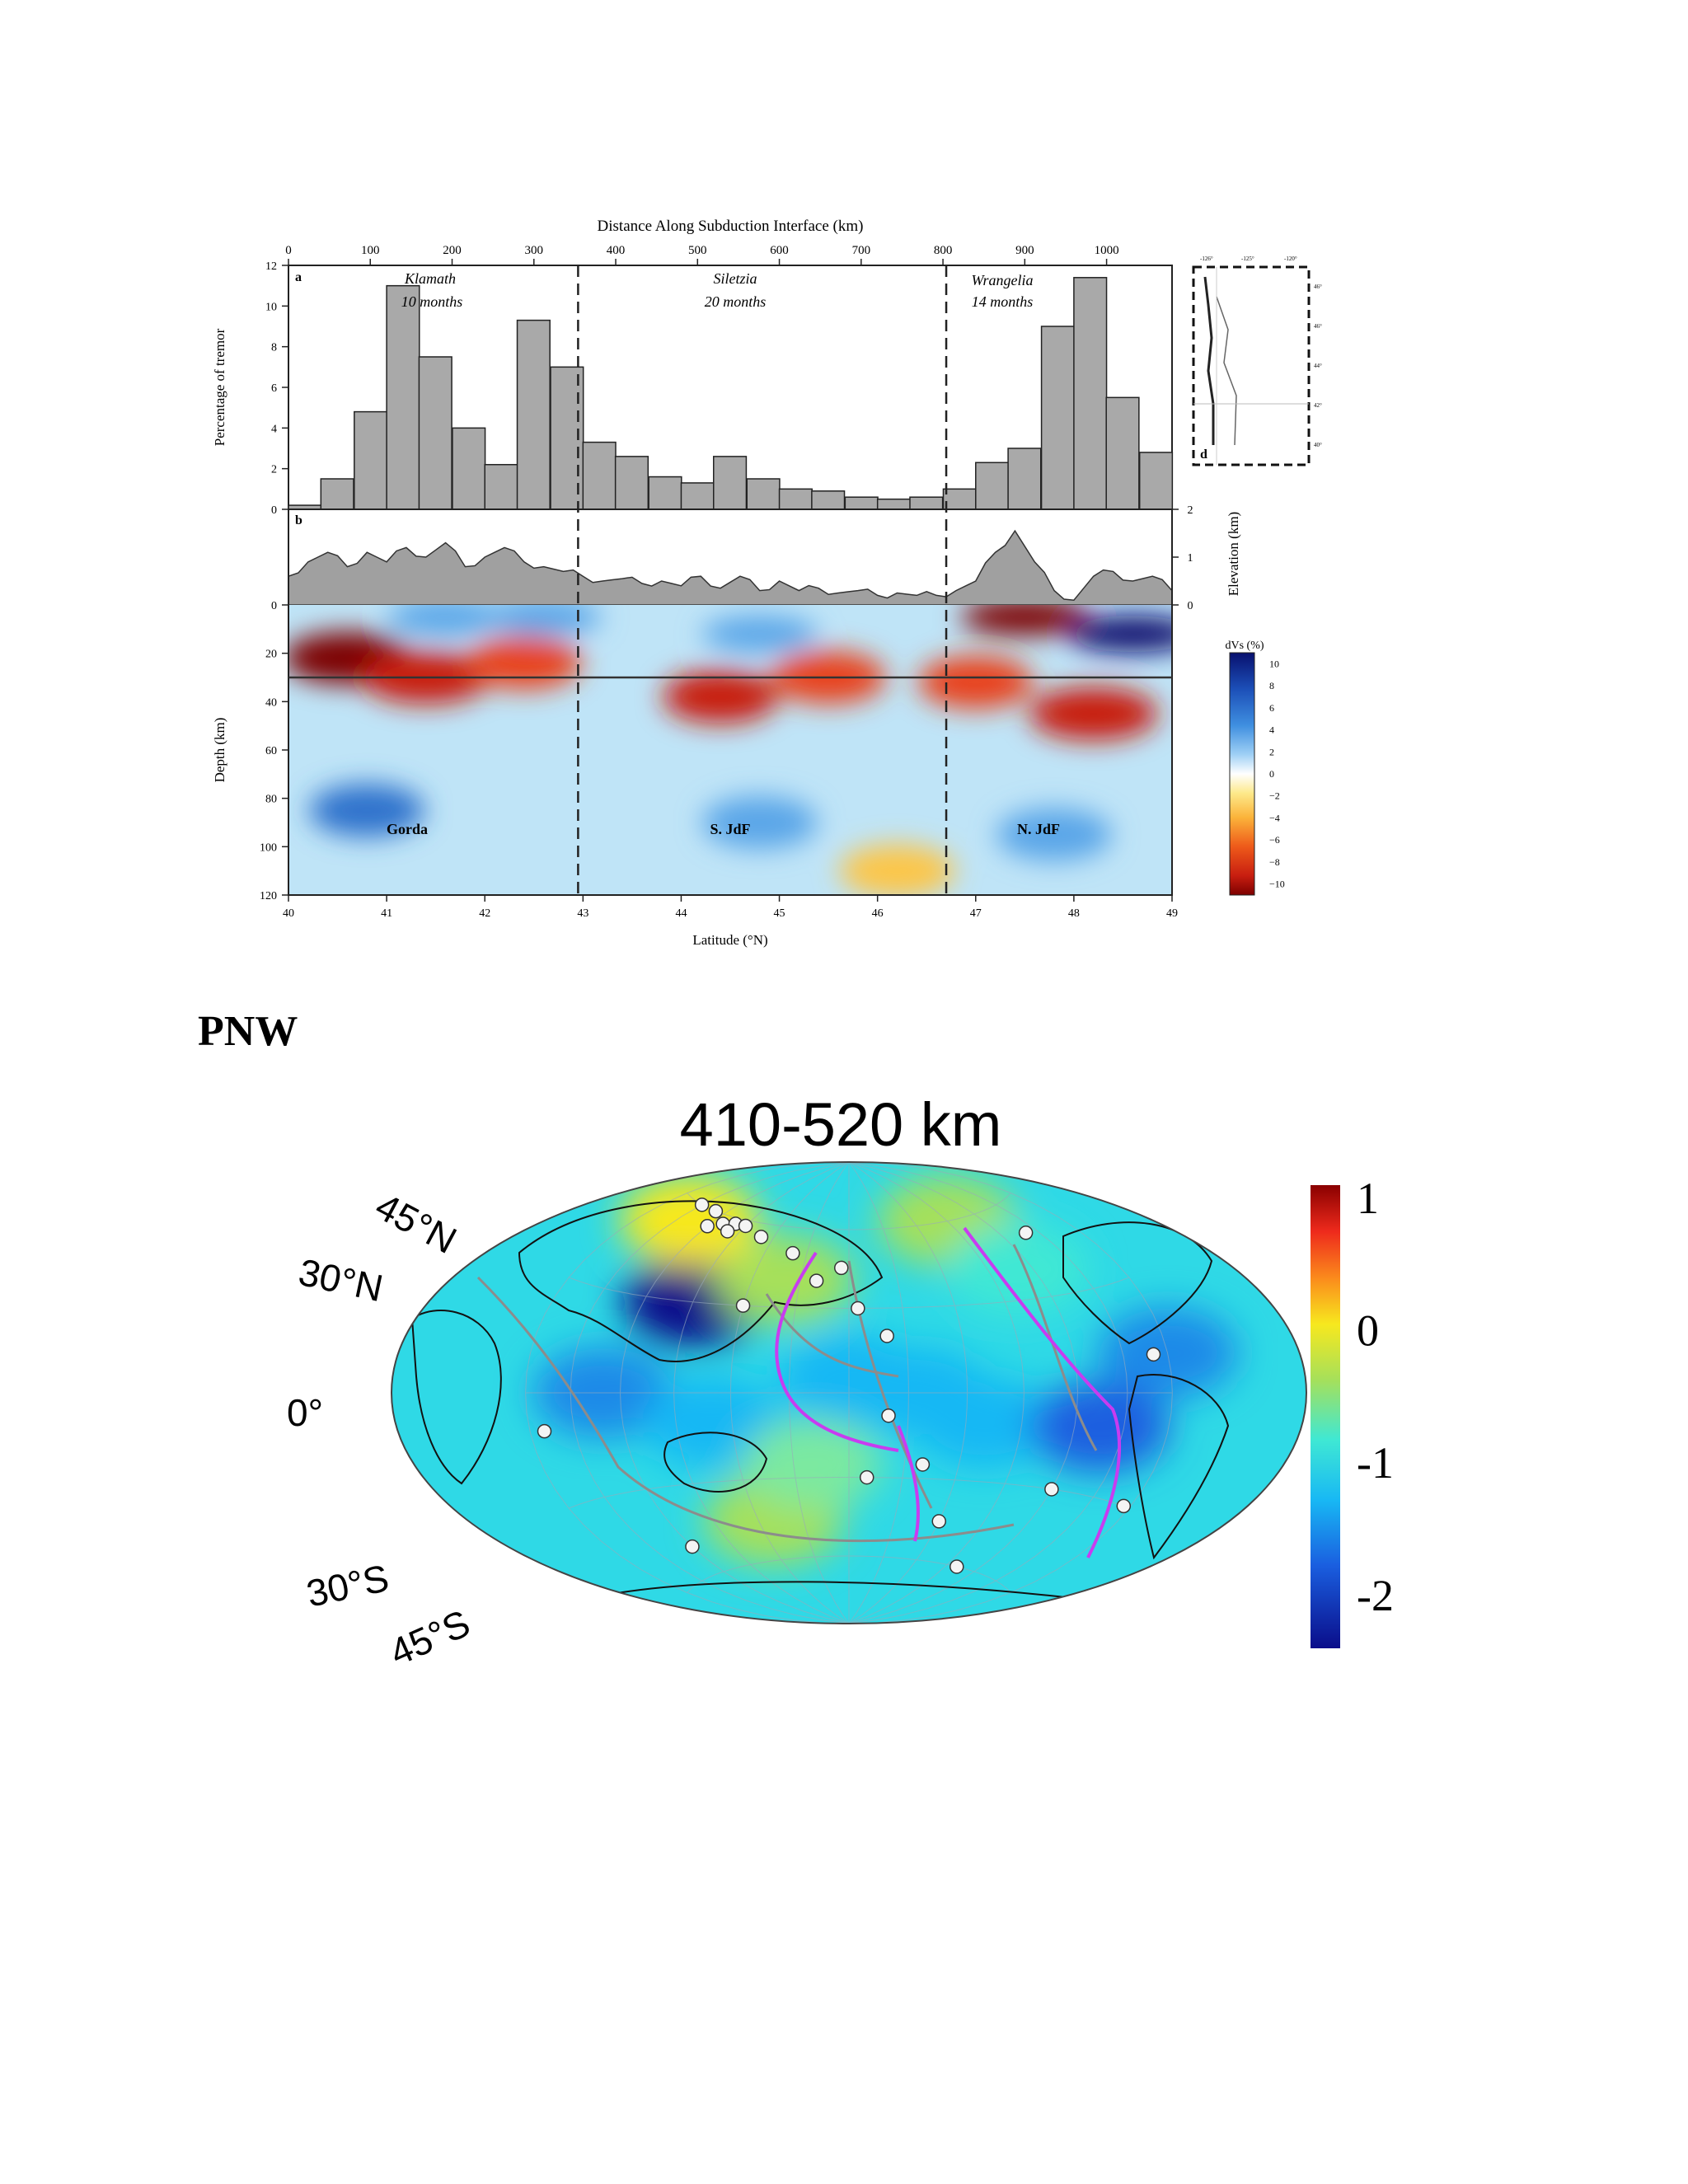 The width and height of the screenshot is (1688, 2184). Describe the element at coordinates (452, 250) in the screenshot. I see `top-tick-label: 200` at that location.